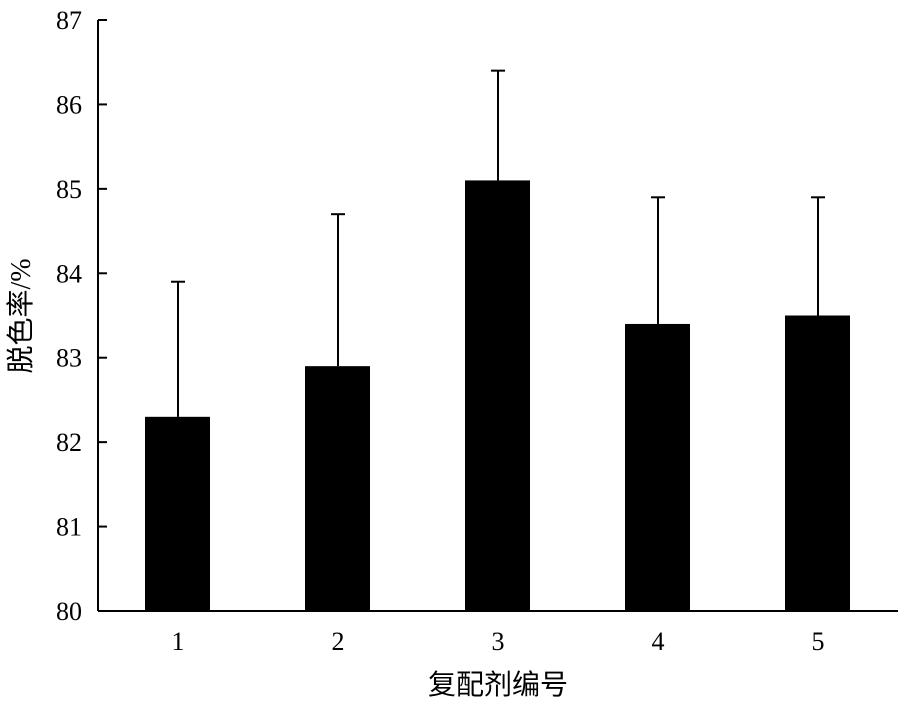 This screenshot has height=701, width=900. Describe the element at coordinates (69, 442) in the screenshot. I see `y-tick-label: 82` at that location.